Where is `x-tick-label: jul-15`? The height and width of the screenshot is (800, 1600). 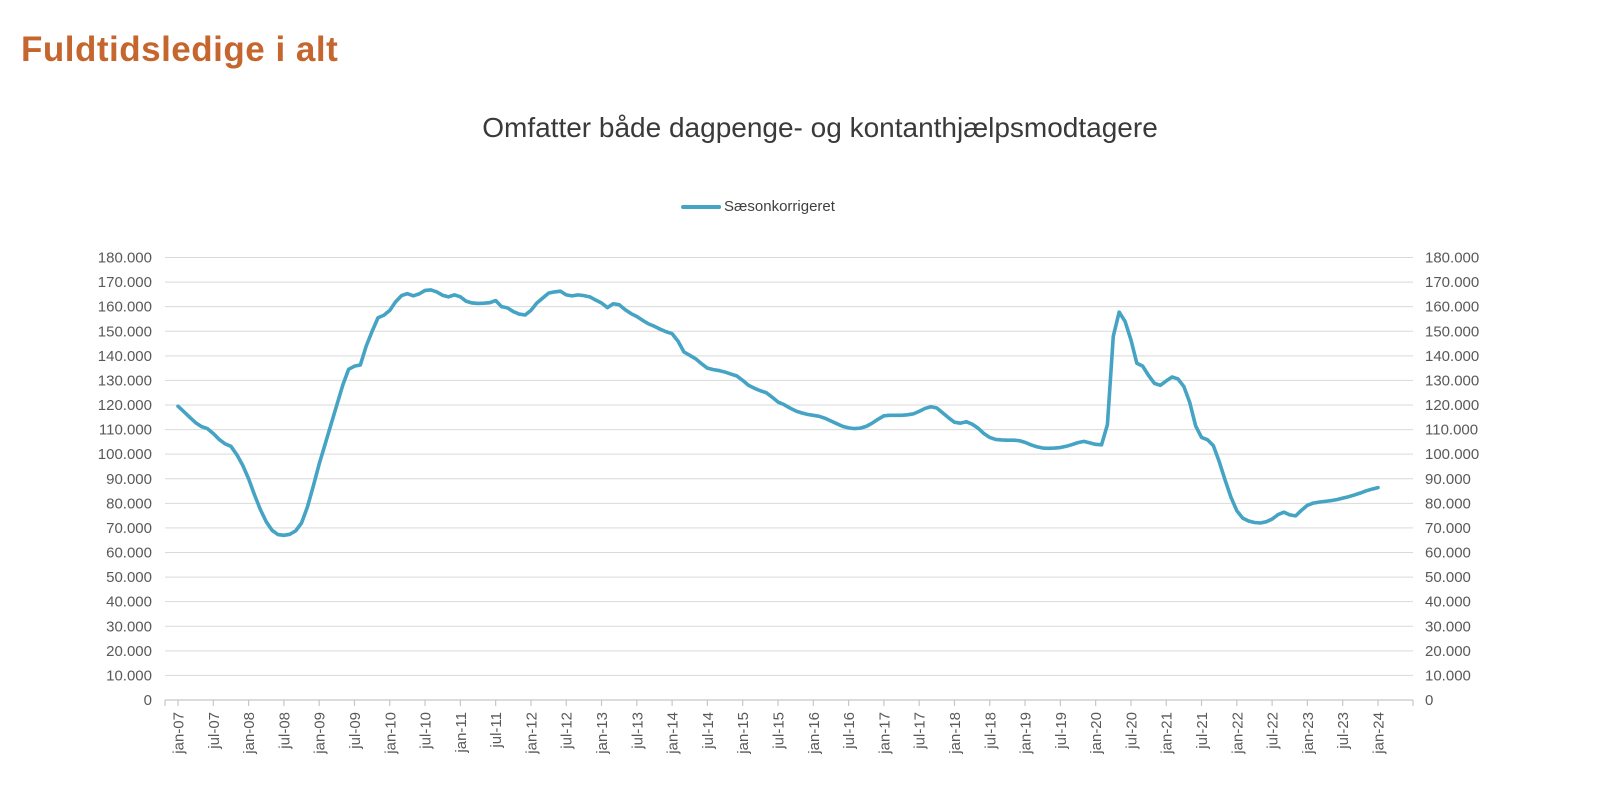 x-tick-label: jul-15 is located at coordinates (779, 731).